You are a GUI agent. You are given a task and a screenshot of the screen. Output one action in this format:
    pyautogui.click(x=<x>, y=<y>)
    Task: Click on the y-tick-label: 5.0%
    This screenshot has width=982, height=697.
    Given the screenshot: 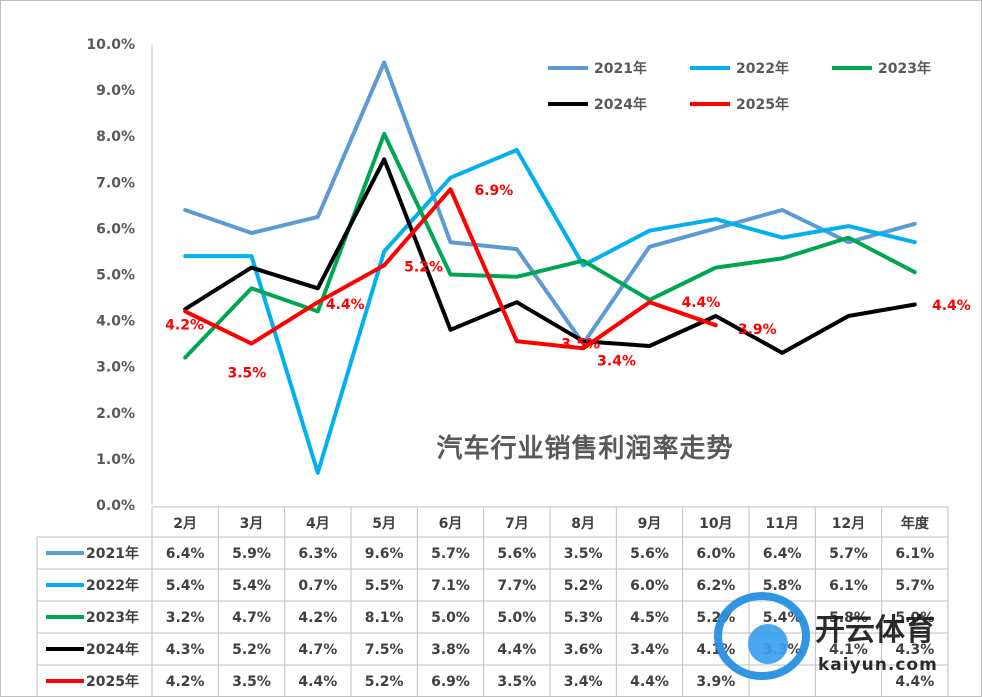 What is the action you would take?
    pyautogui.click(x=115, y=276)
    